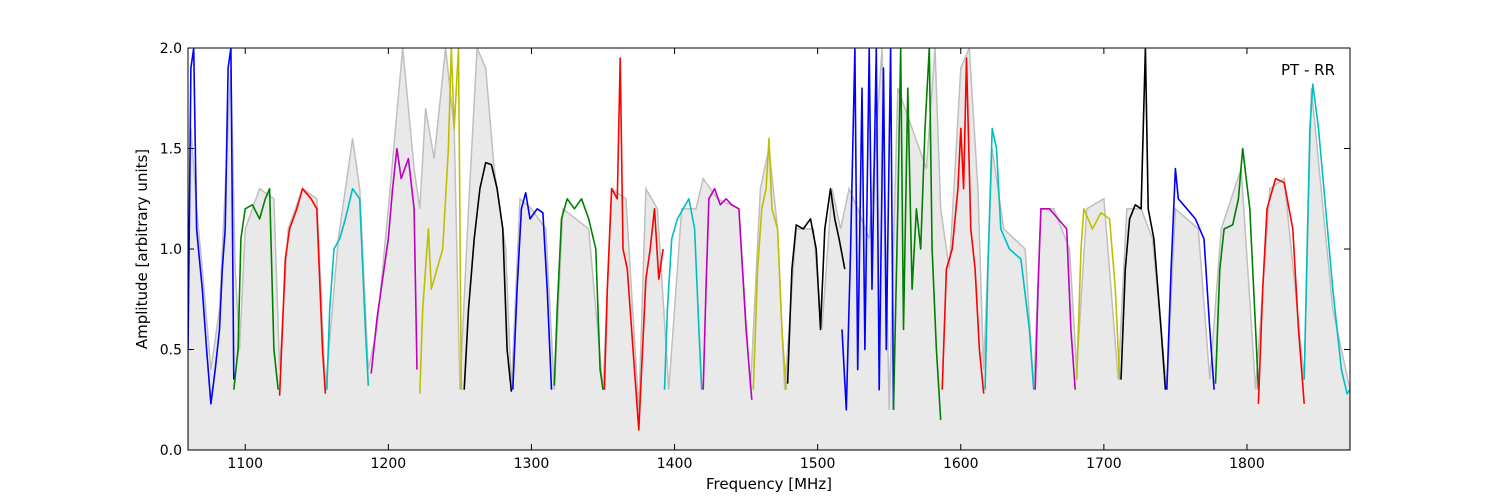  Describe the element at coordinates (171, 351) in the screenshot. I see `y-tick-label-0.5: 0.5` at that location.